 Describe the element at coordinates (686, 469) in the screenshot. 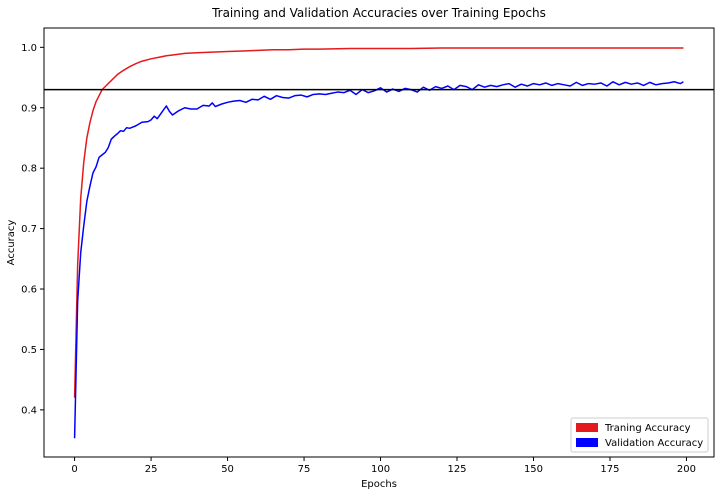

I see `x-tick-label: 200` at that location.